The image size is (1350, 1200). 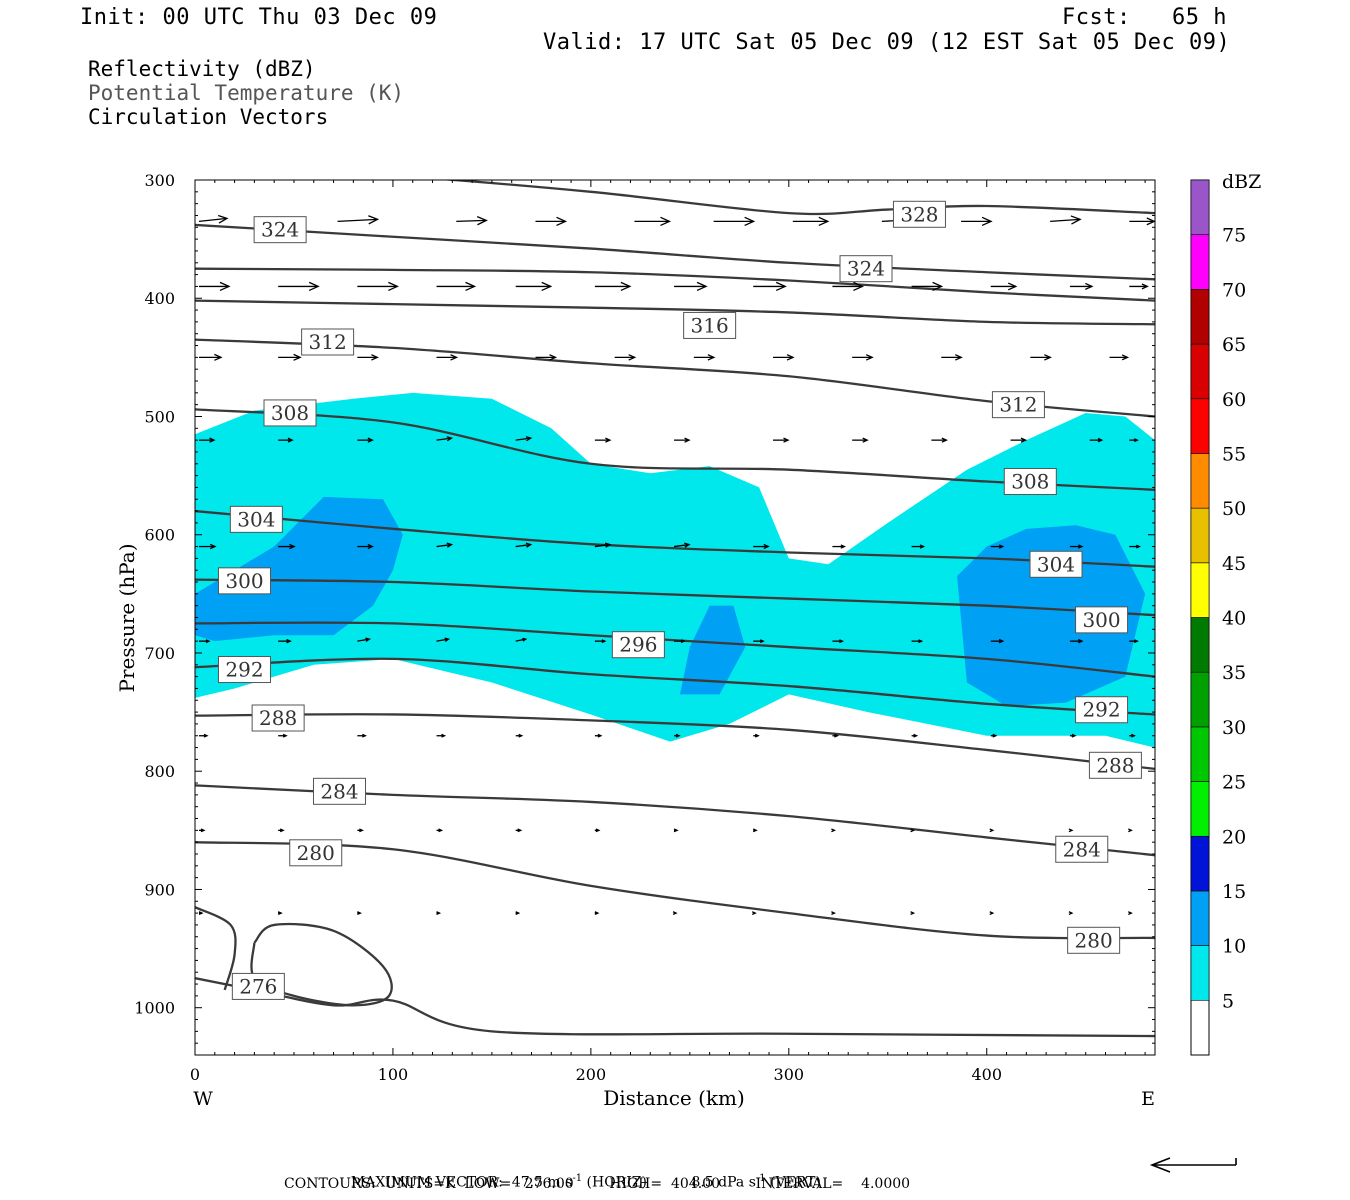 I want to click on colorbar-label: 45, so click(x=1234, y=564).